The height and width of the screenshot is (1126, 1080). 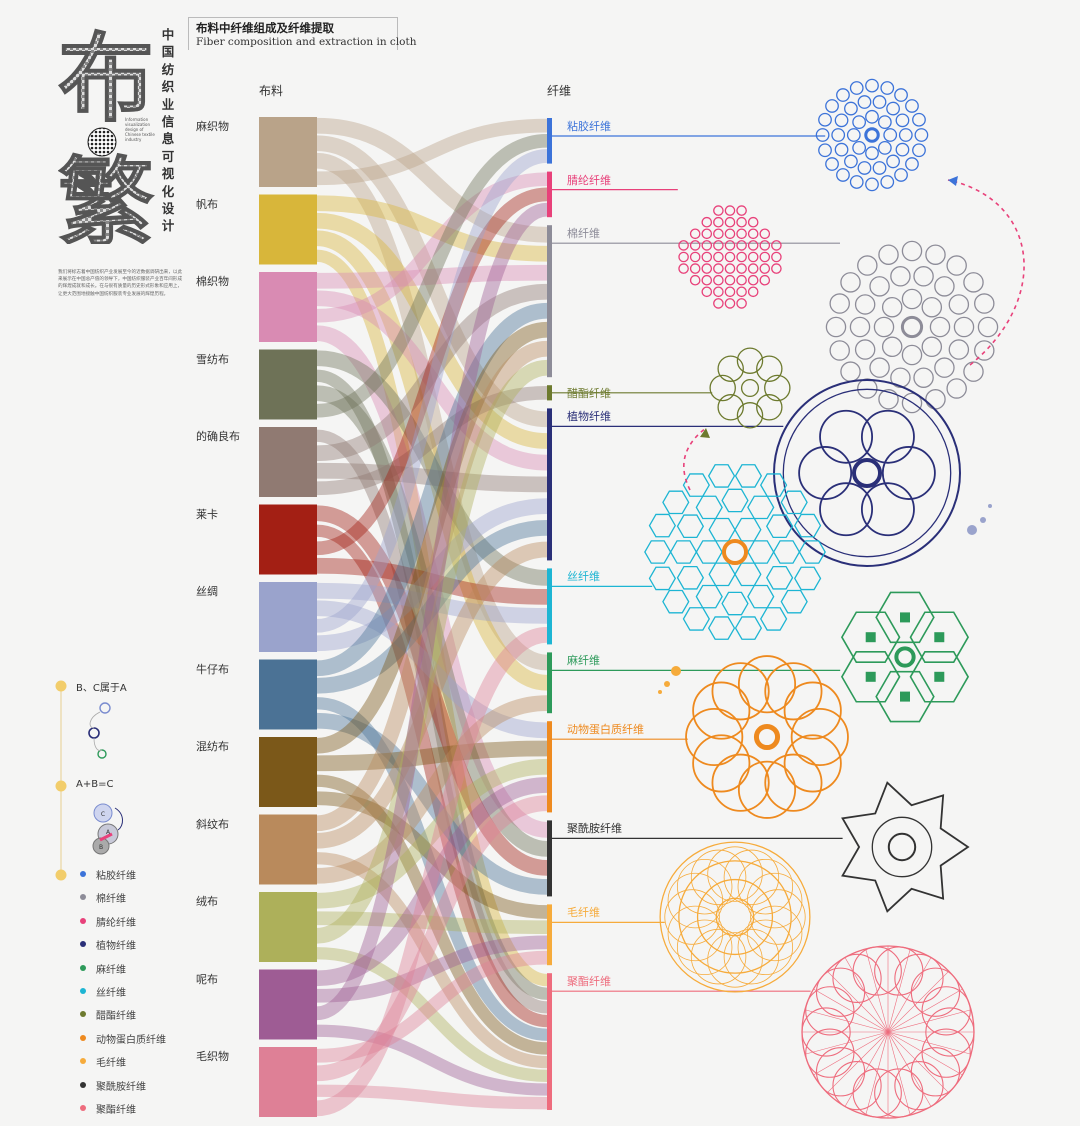 I want to click on fiber-label: 毛纤维, so click(x=583, y=913).